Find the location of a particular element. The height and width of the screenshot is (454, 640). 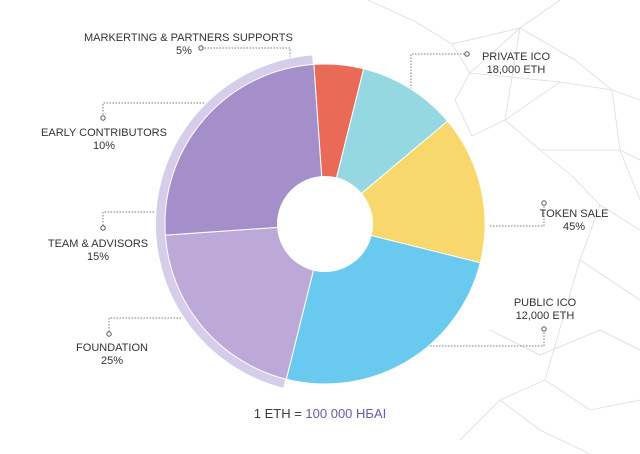

exchange-rate: 1 ETH = 100 000 HБAI is located at coordinates (320, 413).